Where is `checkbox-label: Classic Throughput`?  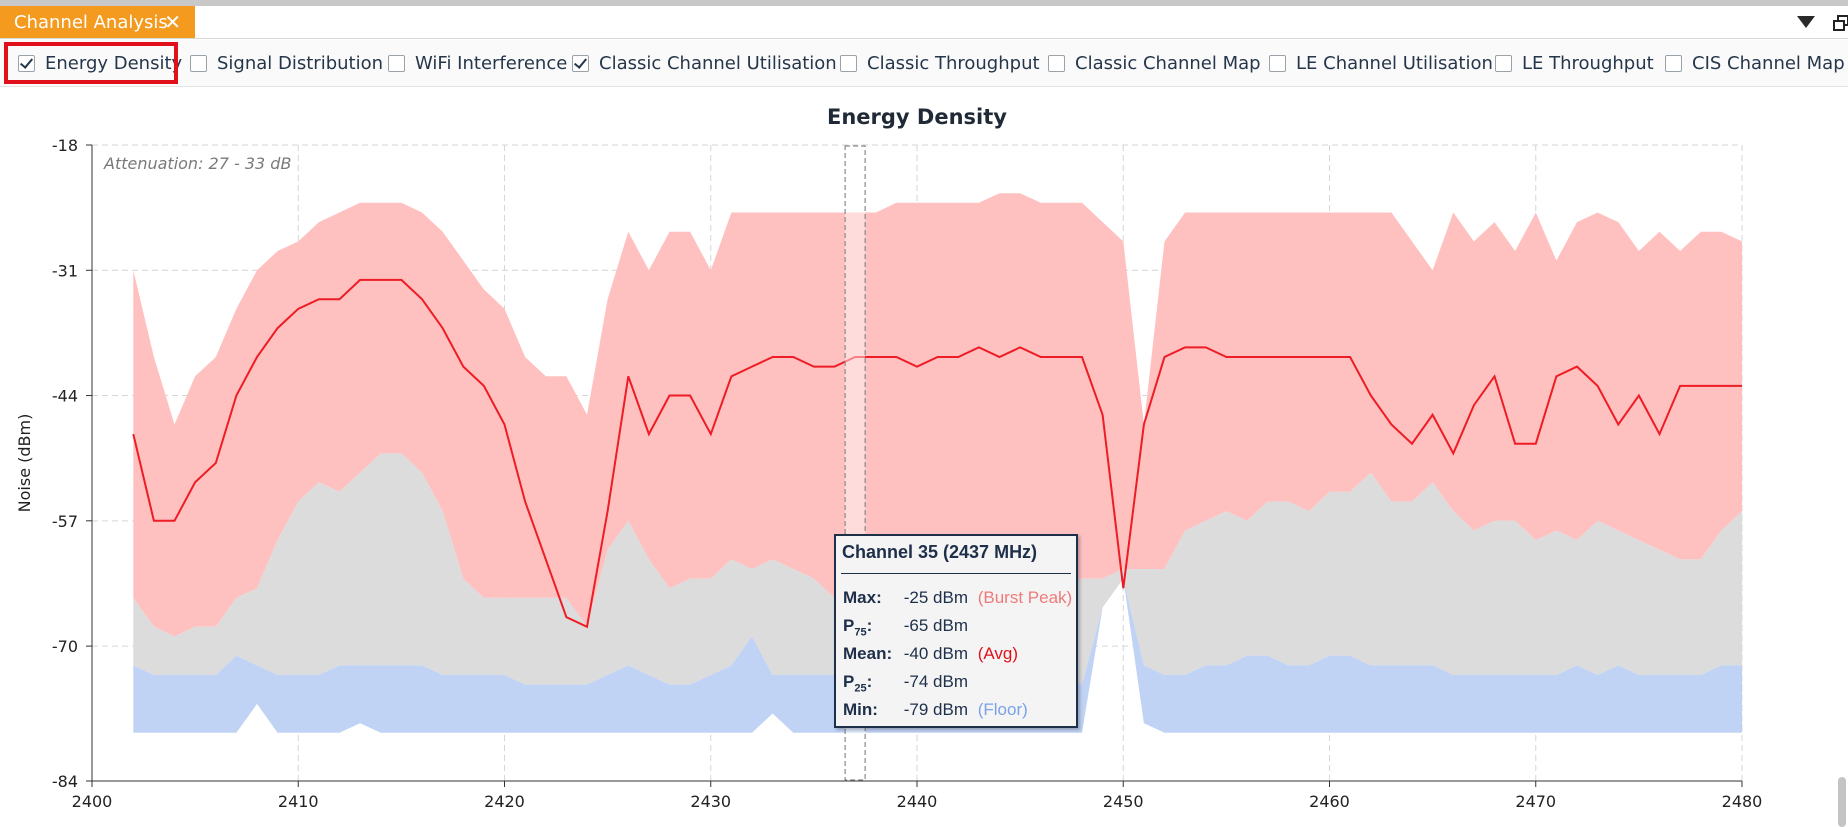
checkbox-label: Classic Throughput is located at coordinates (953, 63).